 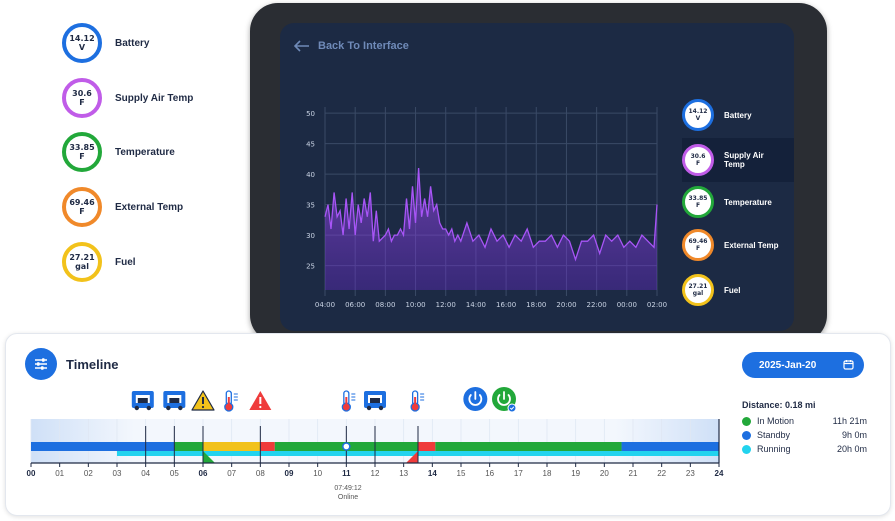 I want to click on sensor-battery: 14.12 V Battery, so click(x=128, y=43).